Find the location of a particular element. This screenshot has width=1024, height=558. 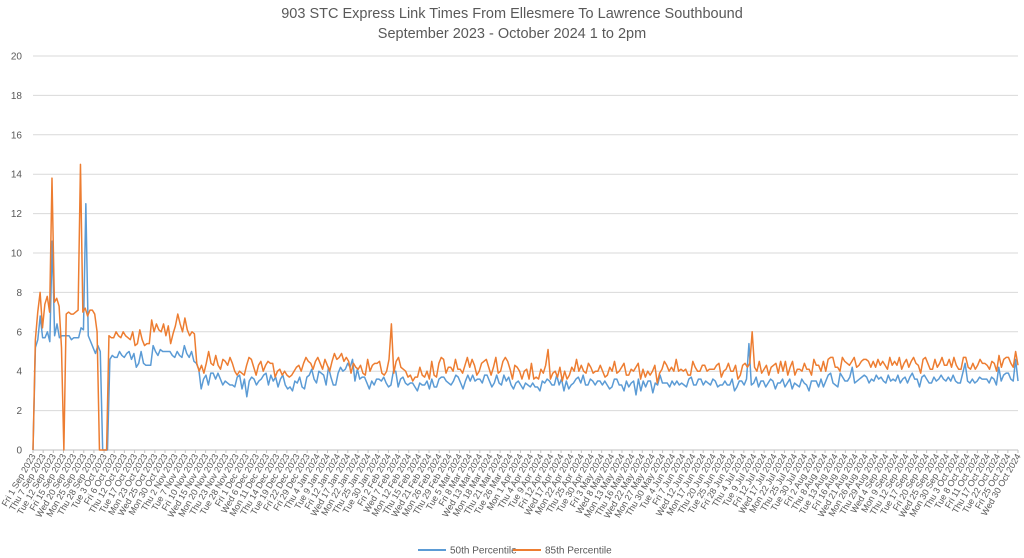

legend: 50th Percentile 85th Percentile is located at coordinates (515, 551).